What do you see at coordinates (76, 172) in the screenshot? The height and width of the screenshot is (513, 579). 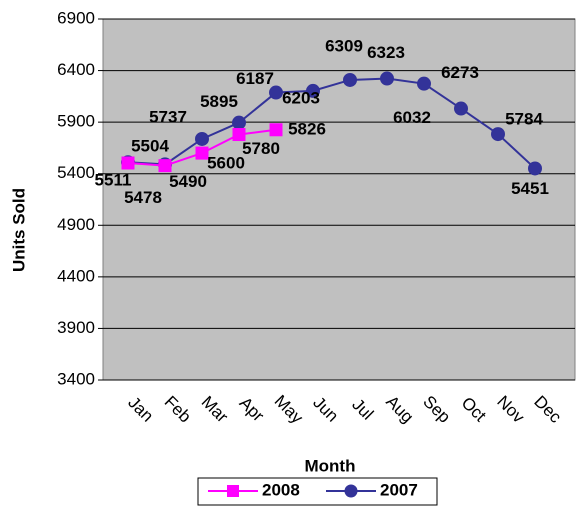 I see `y-tick-label: 5400` at bounding box center [76, 172].